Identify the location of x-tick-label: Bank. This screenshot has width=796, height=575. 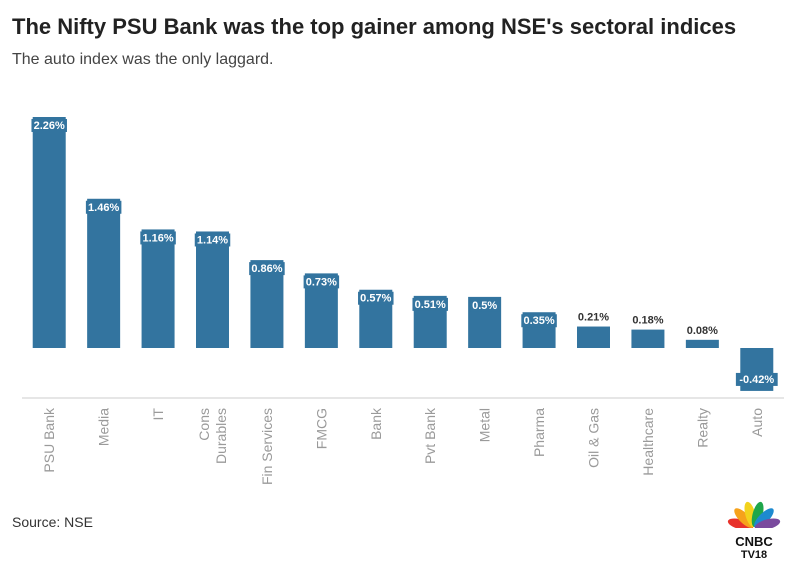
(376, 423).